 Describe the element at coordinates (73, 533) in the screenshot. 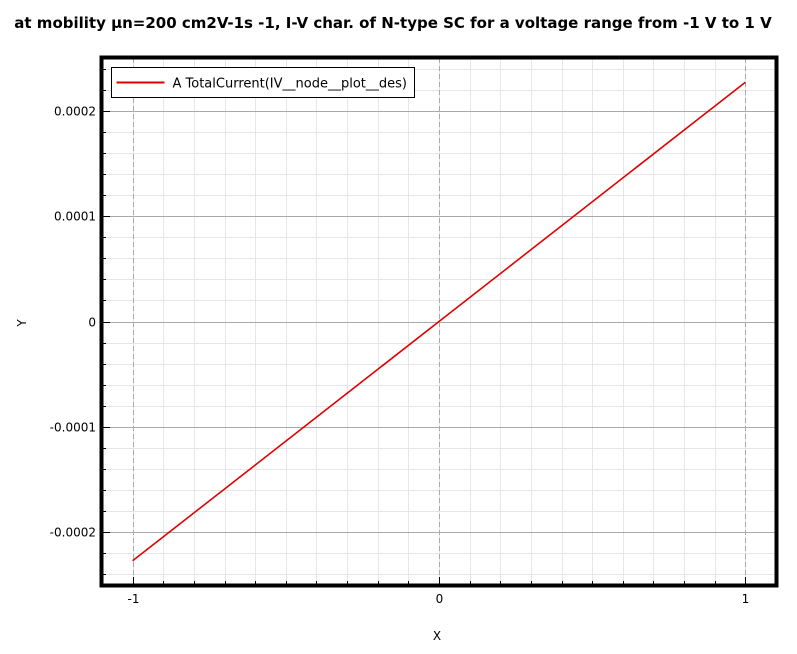

I see `y-tick-label: -0.0002` at that location.